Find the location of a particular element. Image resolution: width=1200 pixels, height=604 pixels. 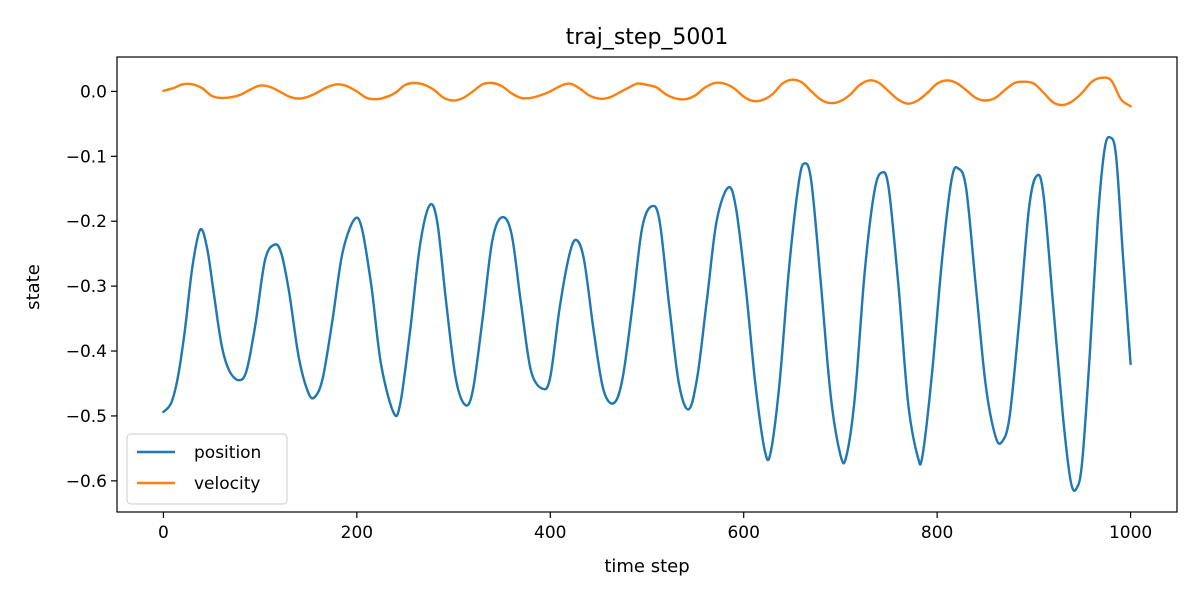

y-axis-label: state is located at coordinates (33, 287).